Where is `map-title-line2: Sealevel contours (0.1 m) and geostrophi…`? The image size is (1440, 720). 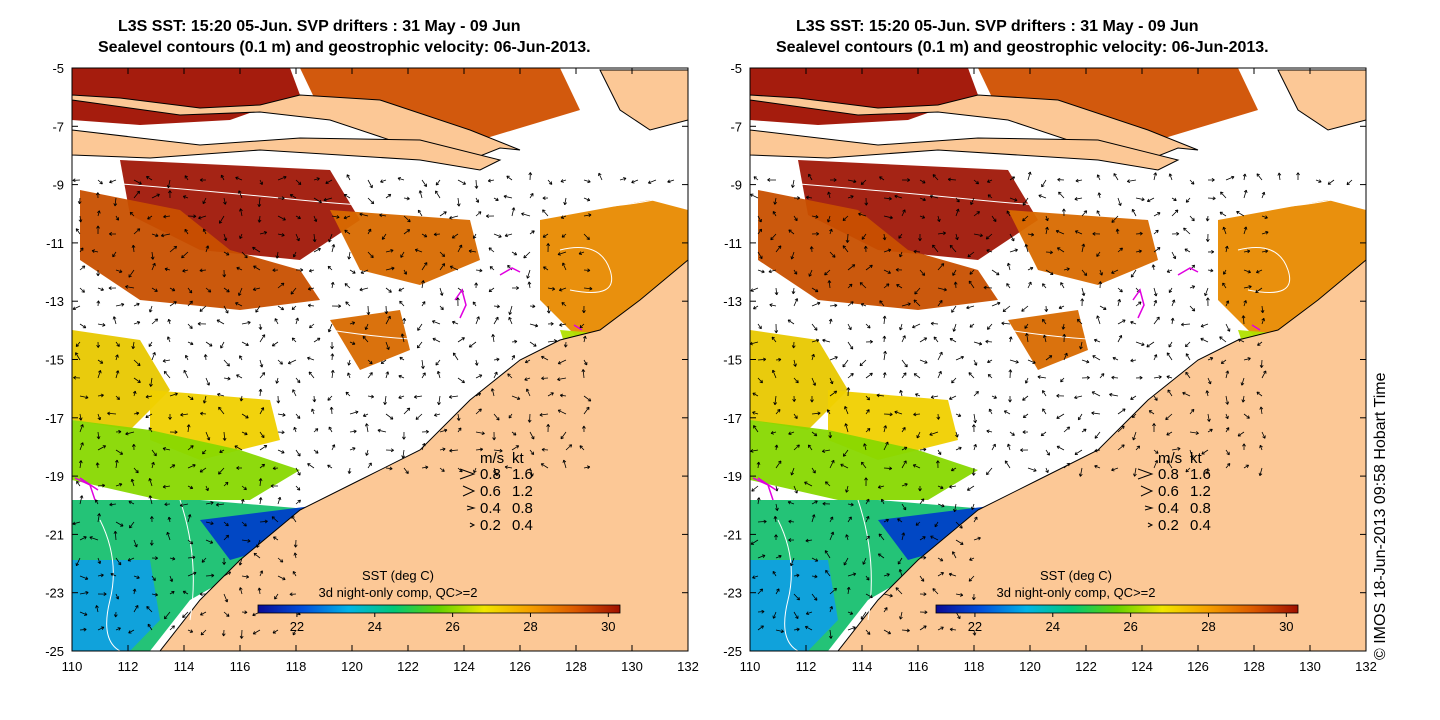
map-title-line2: Sealevel contours (0.1 m) and geostrophi… is located at coordinates (1022, 47).